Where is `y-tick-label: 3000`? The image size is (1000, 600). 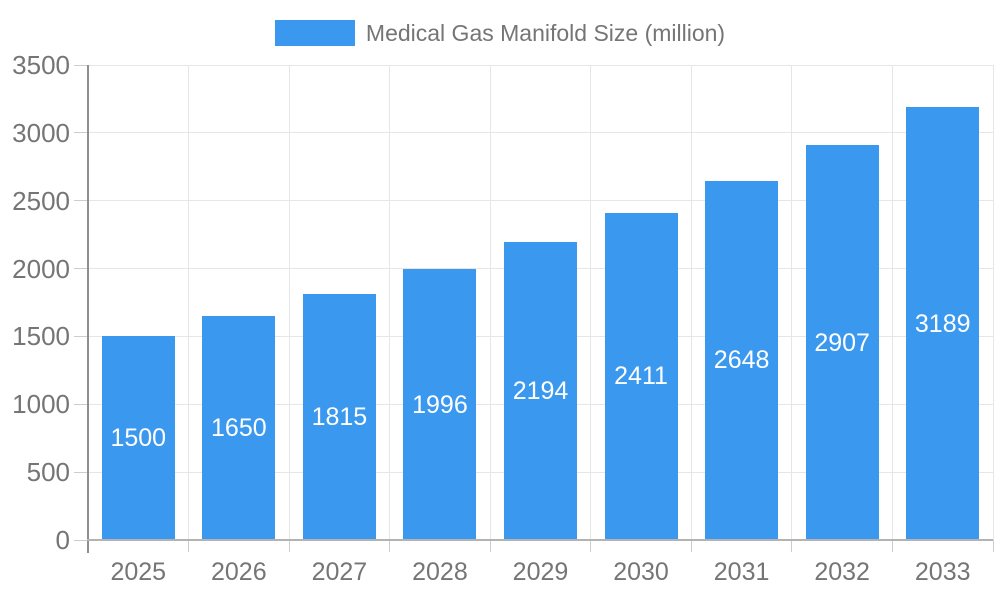
y-tick-label: 3000 is located at coordinates (41, 132).